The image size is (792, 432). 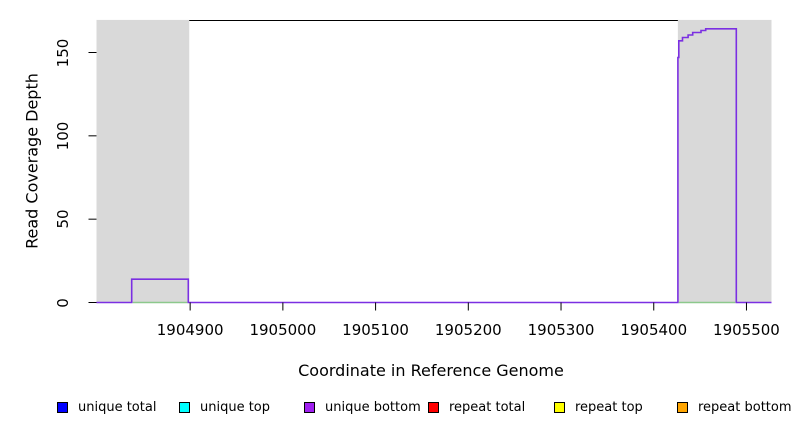 What do you see at coordinates (487, 407) in the screenshot?
I see `legend-label: repeat total` at bounding box center [487, 407].